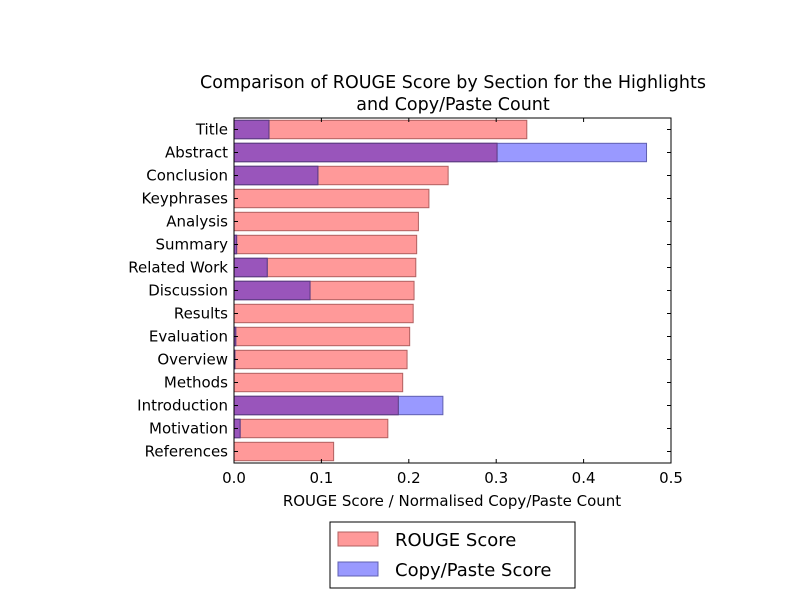  What do you see at coordinates (452, 555) in the screenshot?
I see `legend: ROUGE Score Copy/Paste Score` at bounding box center [452, 555].